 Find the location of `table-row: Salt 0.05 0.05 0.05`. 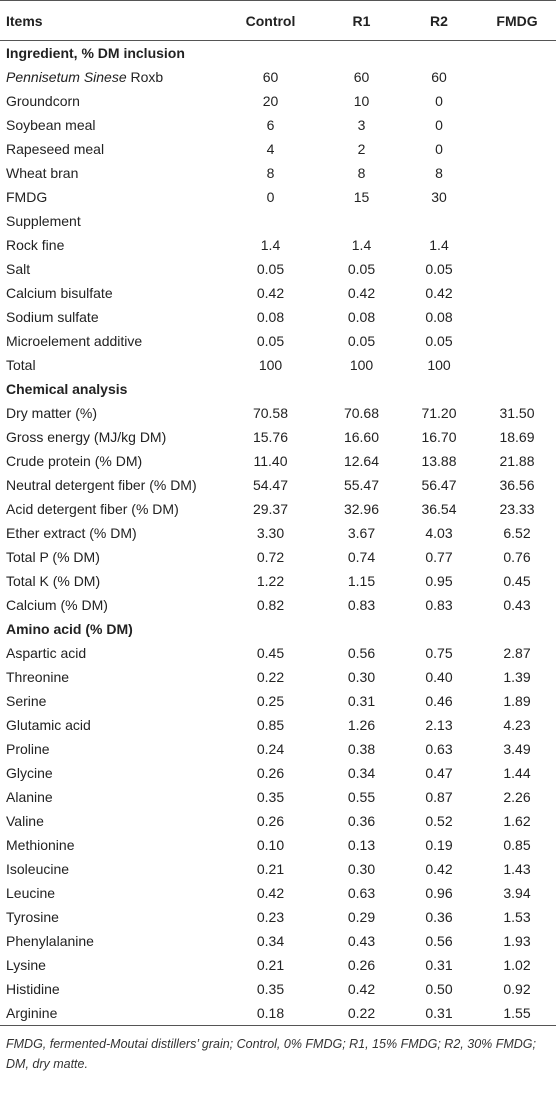

table-row: Salt 0.05 0.05 0.05 is located at coordinates (278, 269).